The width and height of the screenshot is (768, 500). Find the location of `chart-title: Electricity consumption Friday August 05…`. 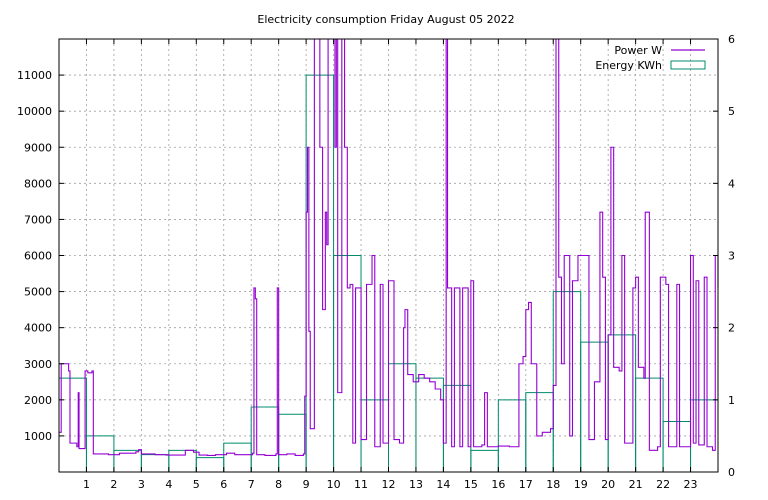

chart-title: Electricity consumption Friday August 05… is located at coordinates (385, 19).